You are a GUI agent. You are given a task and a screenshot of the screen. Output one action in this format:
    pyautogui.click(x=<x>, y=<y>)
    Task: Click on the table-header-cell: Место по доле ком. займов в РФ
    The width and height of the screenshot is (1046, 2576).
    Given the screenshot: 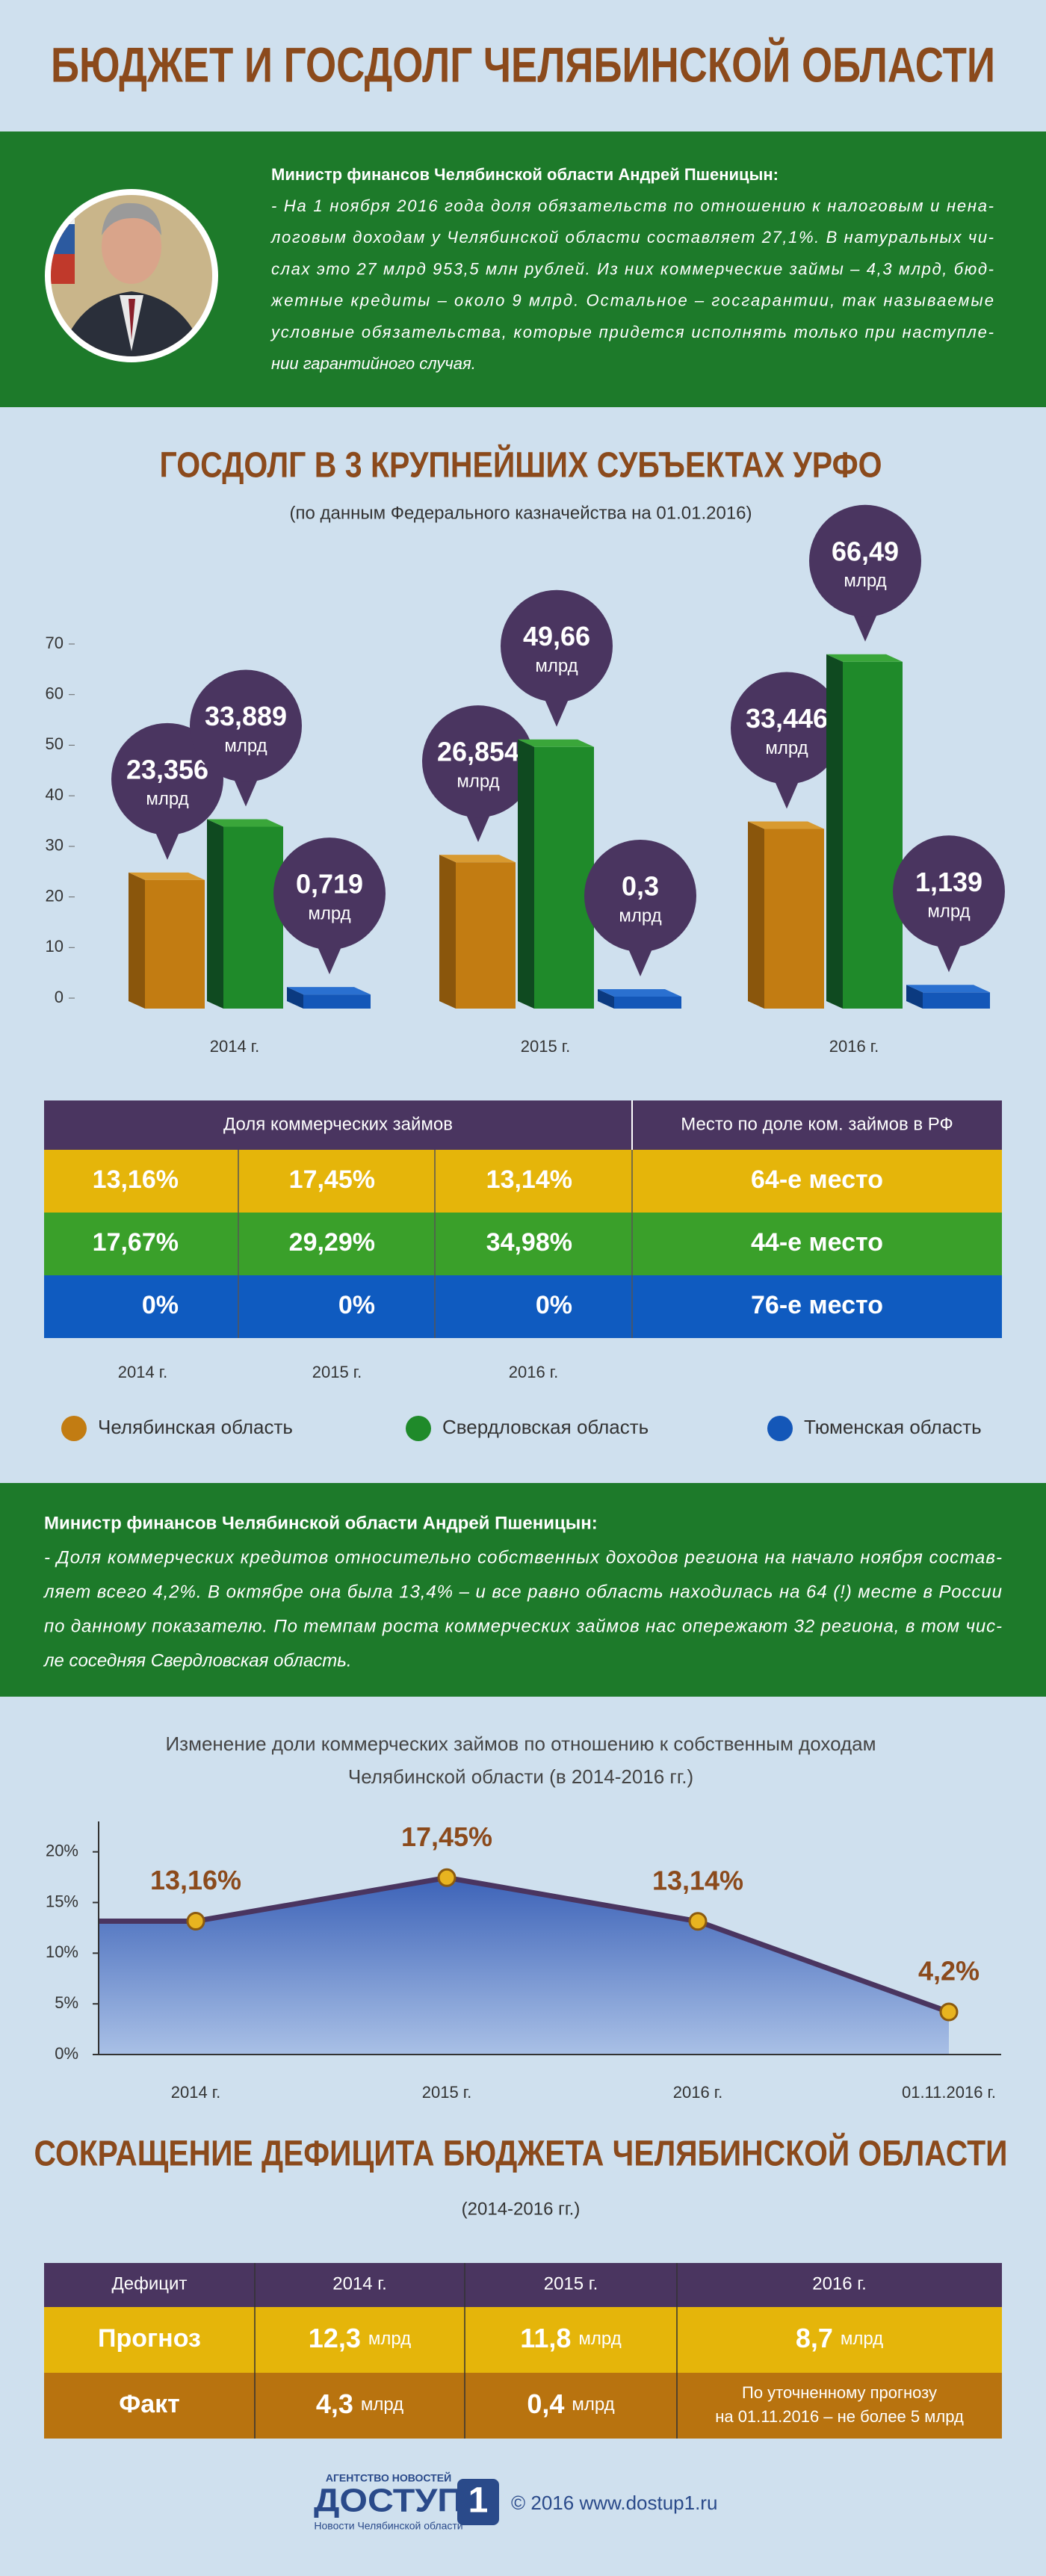 What is the action you would take?
    pyautogui.click(x=817, y=1124)
    